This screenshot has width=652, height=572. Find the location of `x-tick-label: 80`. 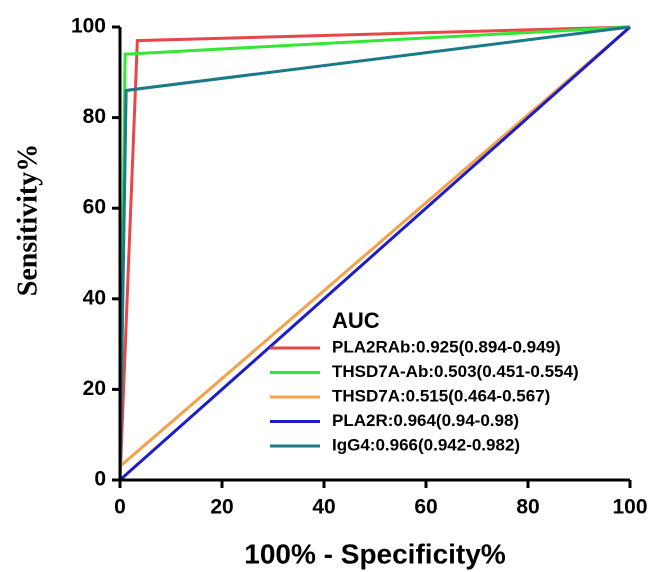

x-tick-label: 80 is located at coordinates (527, 507).